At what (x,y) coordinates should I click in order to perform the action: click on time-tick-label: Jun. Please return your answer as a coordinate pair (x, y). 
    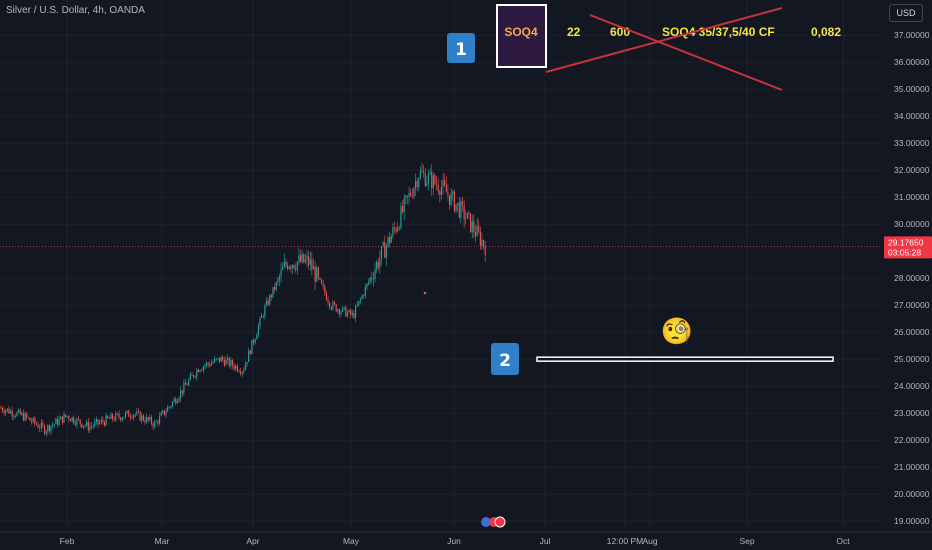
    Looking at the image, I should click on (454, 541).